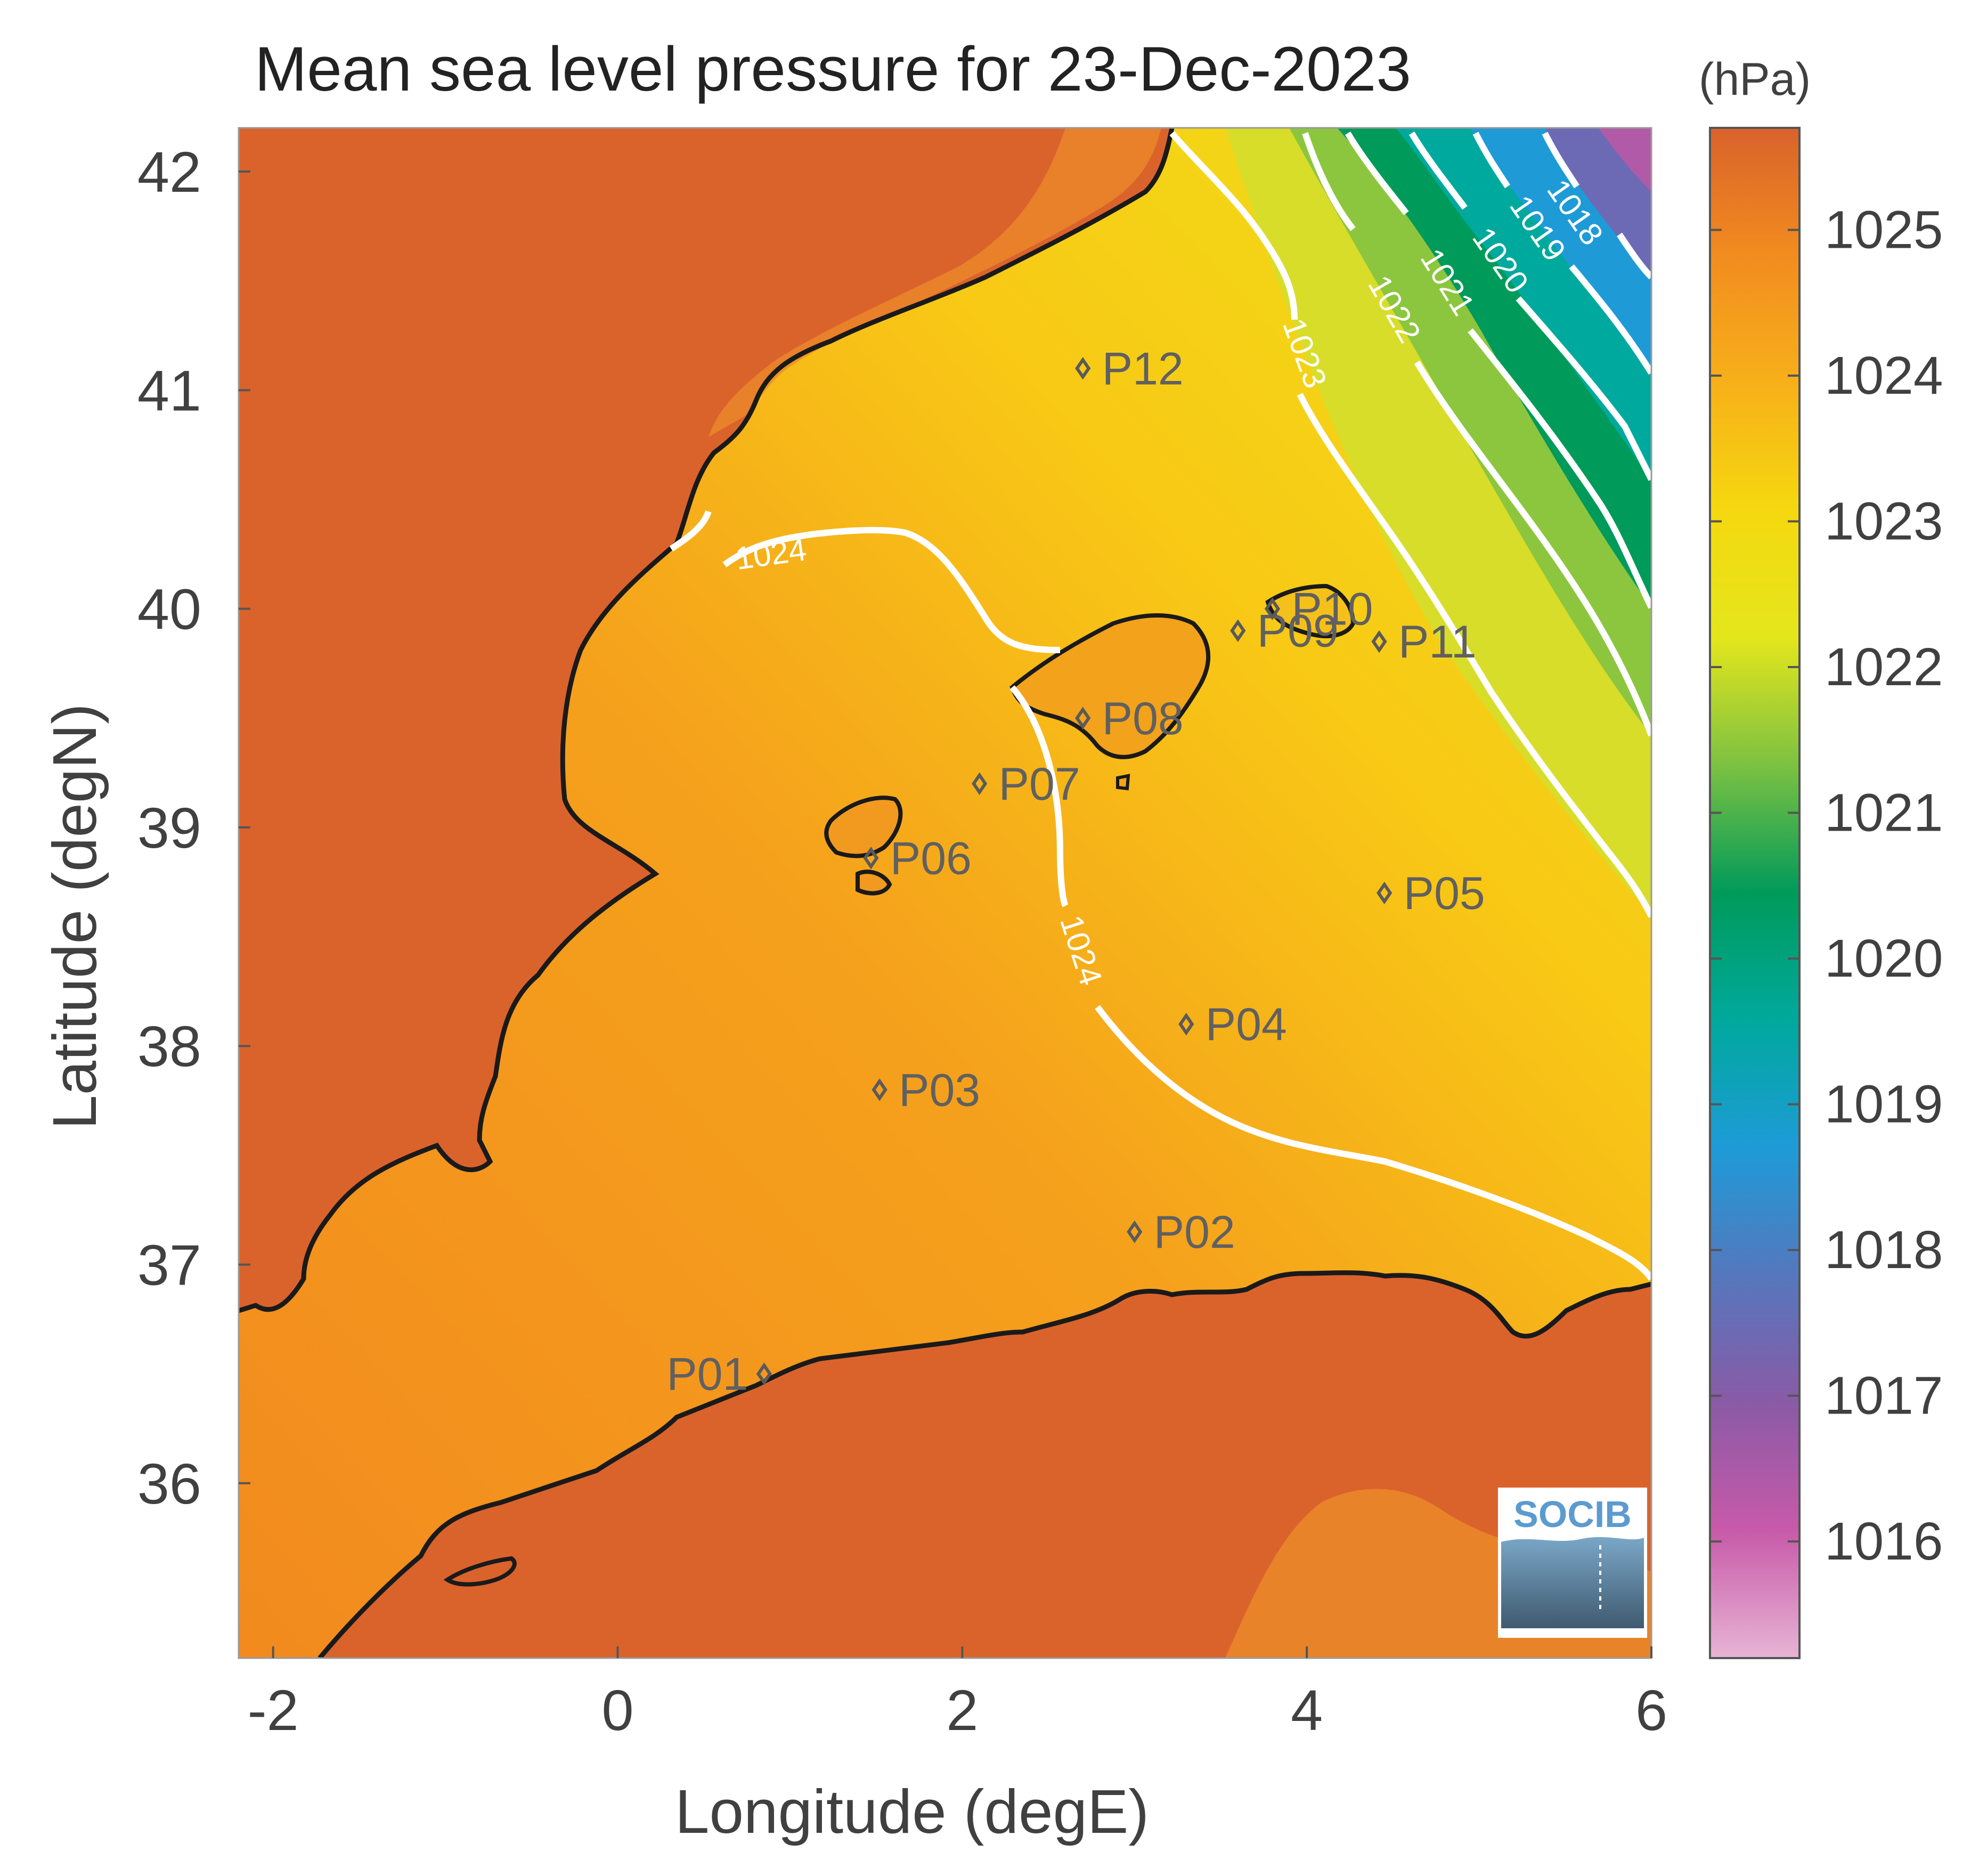 This screenshot has width=1987, height=1876. I want to click on station-label: P02, so click(1195, 1232).